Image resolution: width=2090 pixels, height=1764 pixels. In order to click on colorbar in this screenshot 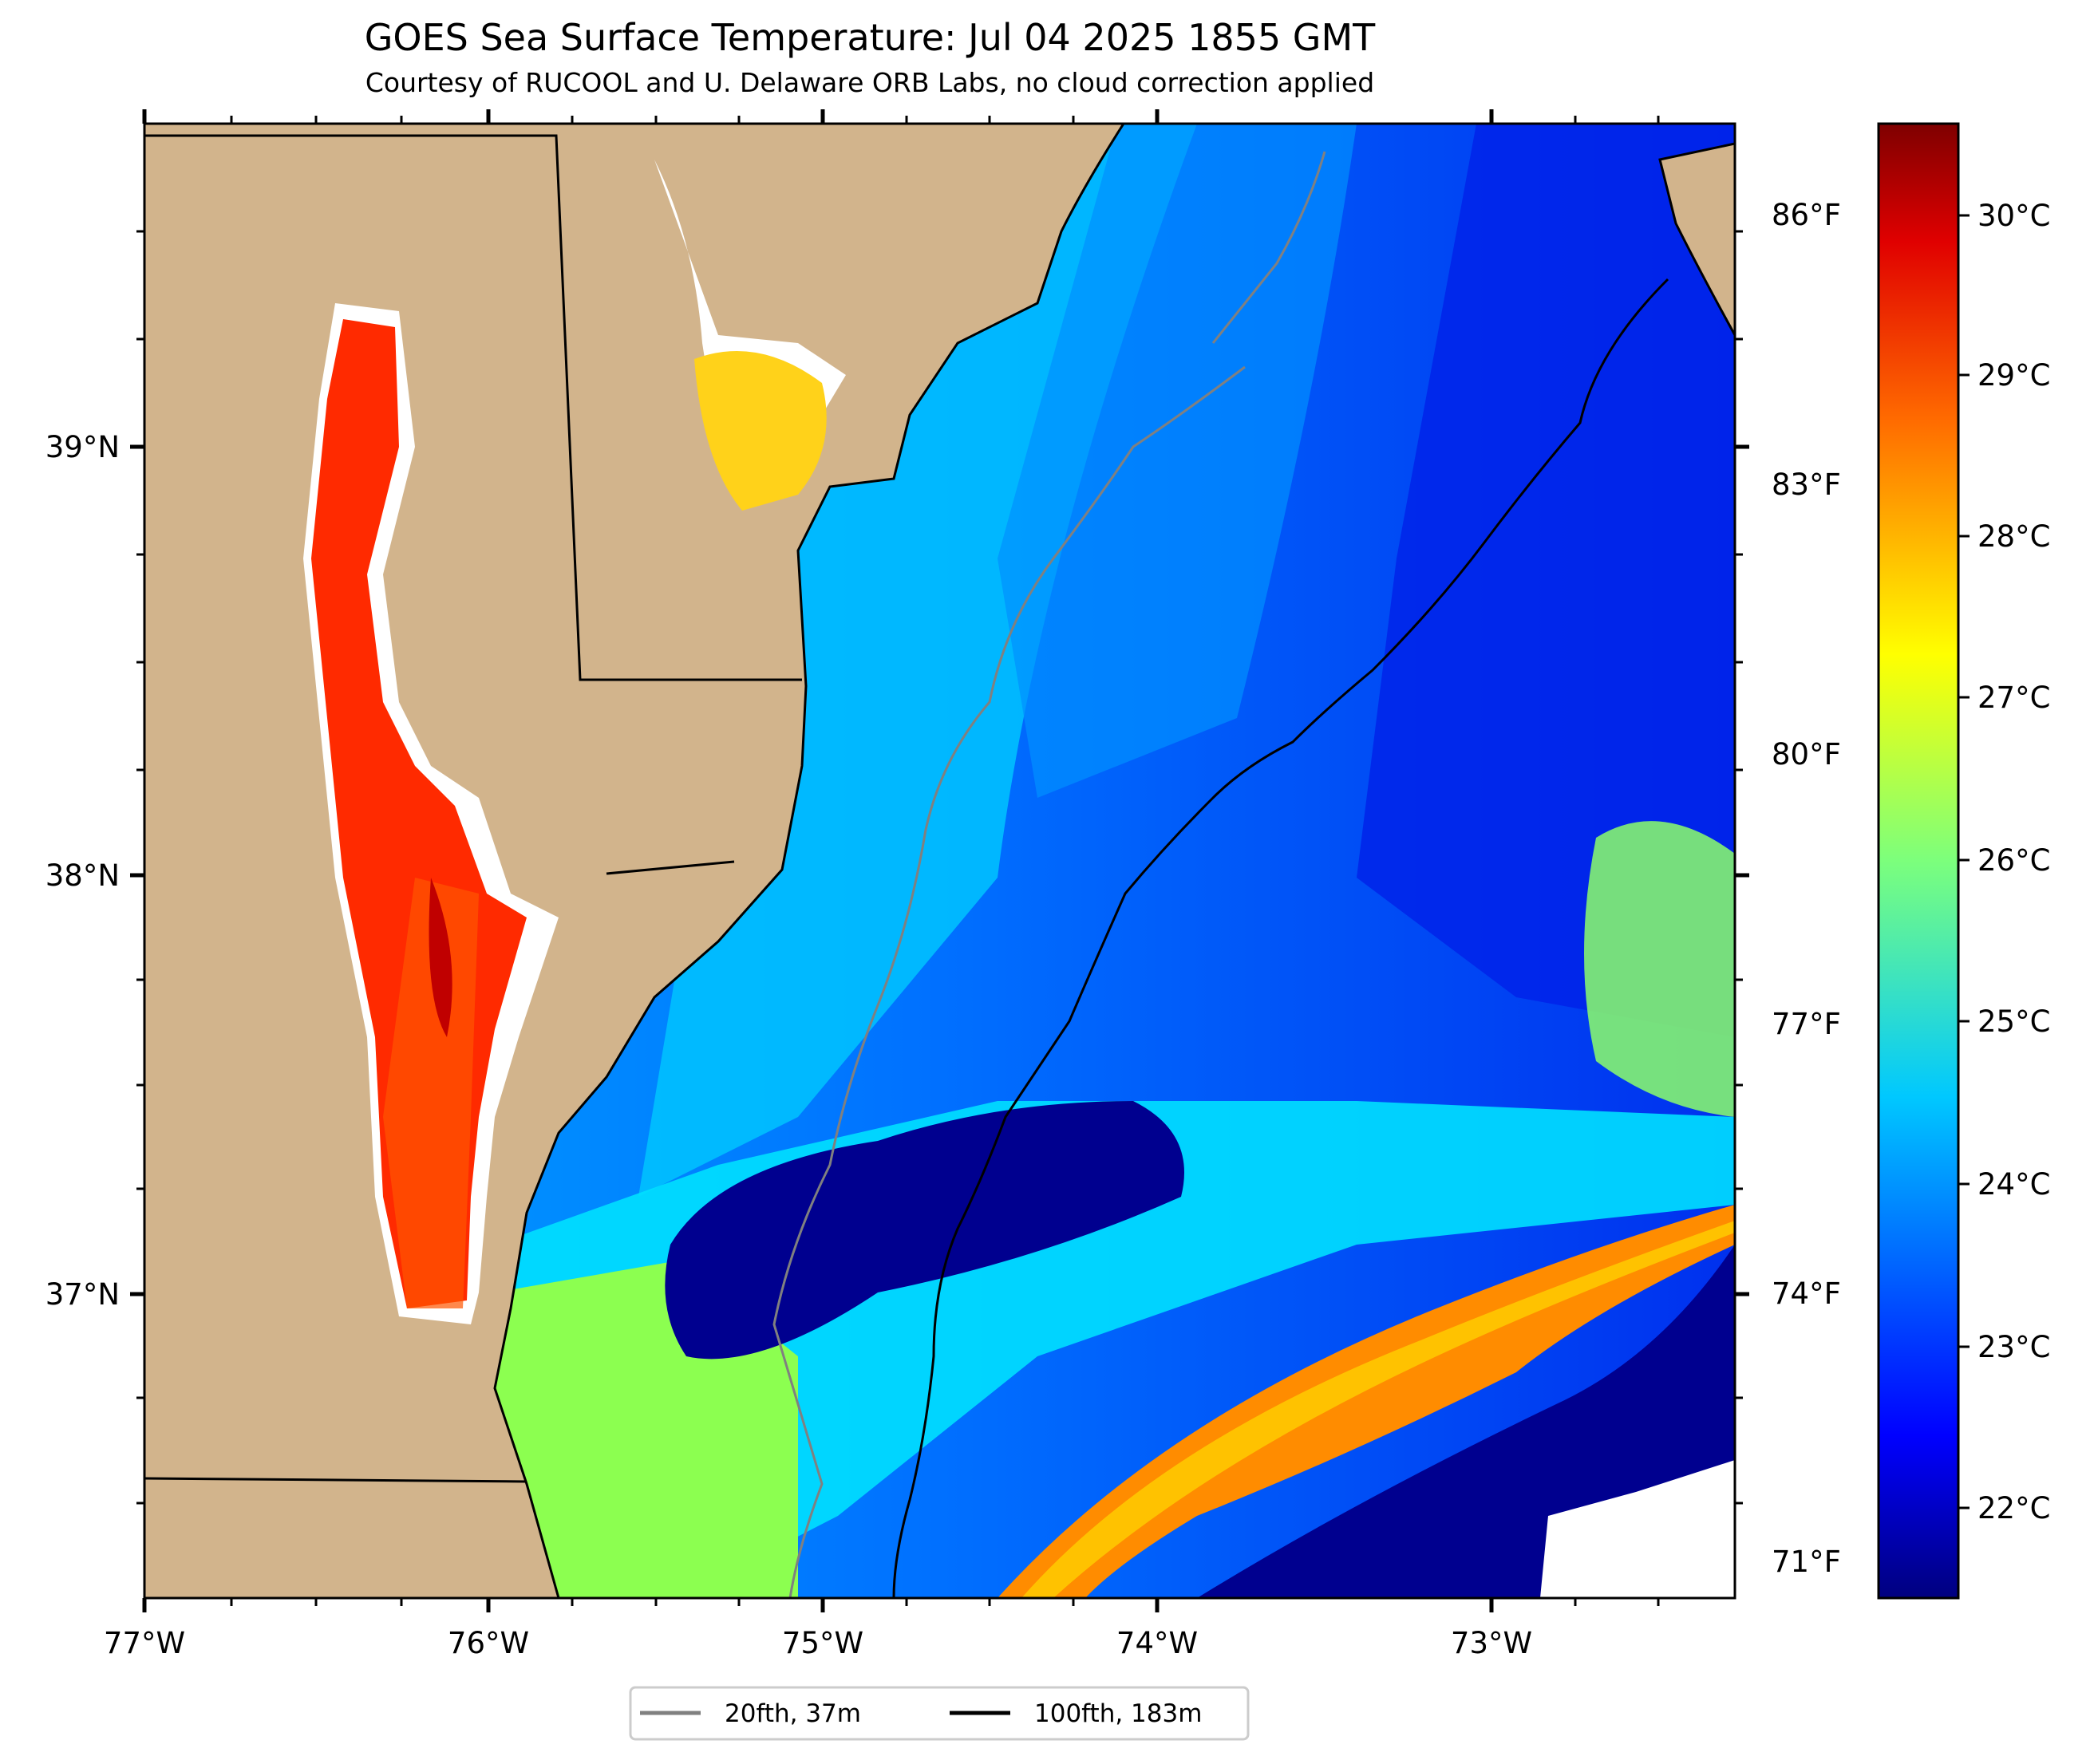, I will do `click(1918, 861)`.